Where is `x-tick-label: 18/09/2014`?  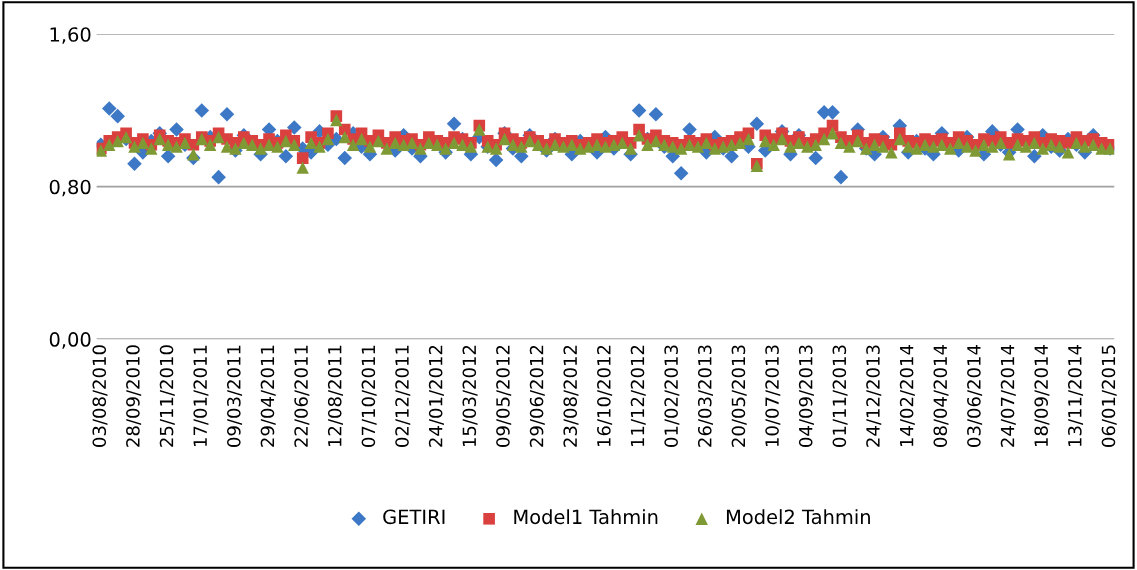
x-tick-label: 18/09/2014 is located at coordinates (1042, 396).